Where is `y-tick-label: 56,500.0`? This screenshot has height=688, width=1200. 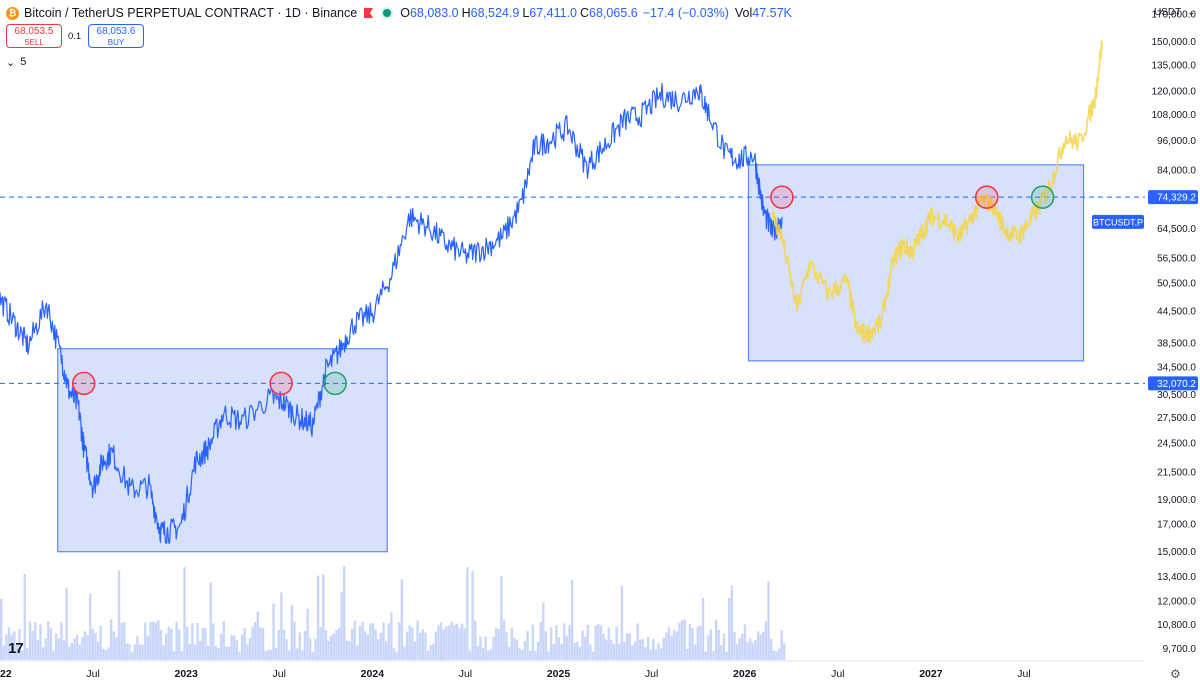
y-tick-label: 56,500.0 is located at coordinates (1176, 258).